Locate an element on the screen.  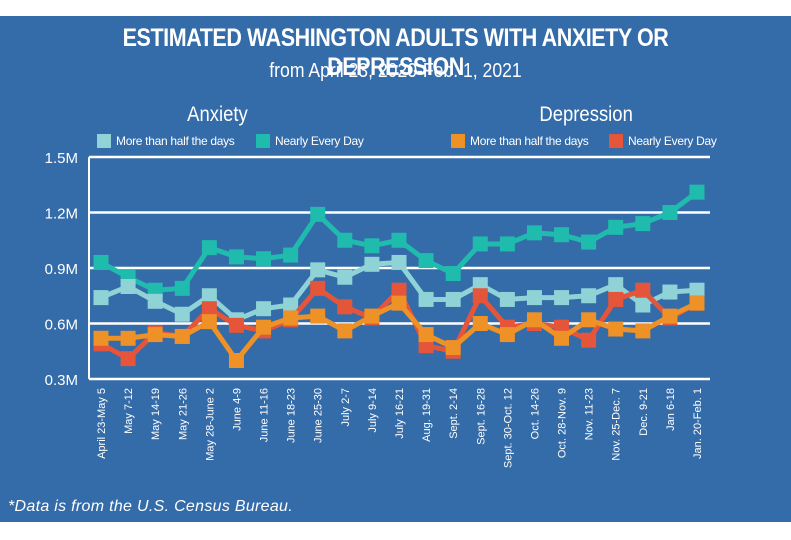
legend-item-anxiety-half: More than half the days is located at coordinates (166, 141).